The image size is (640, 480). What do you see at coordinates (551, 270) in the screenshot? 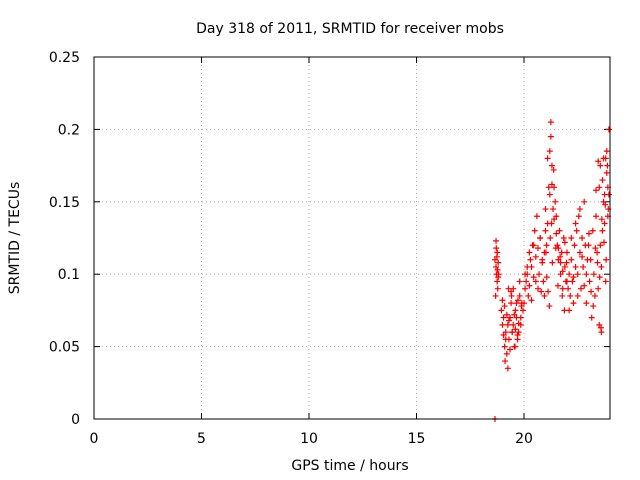
I see `data-points` at bounding box center [551, 270].